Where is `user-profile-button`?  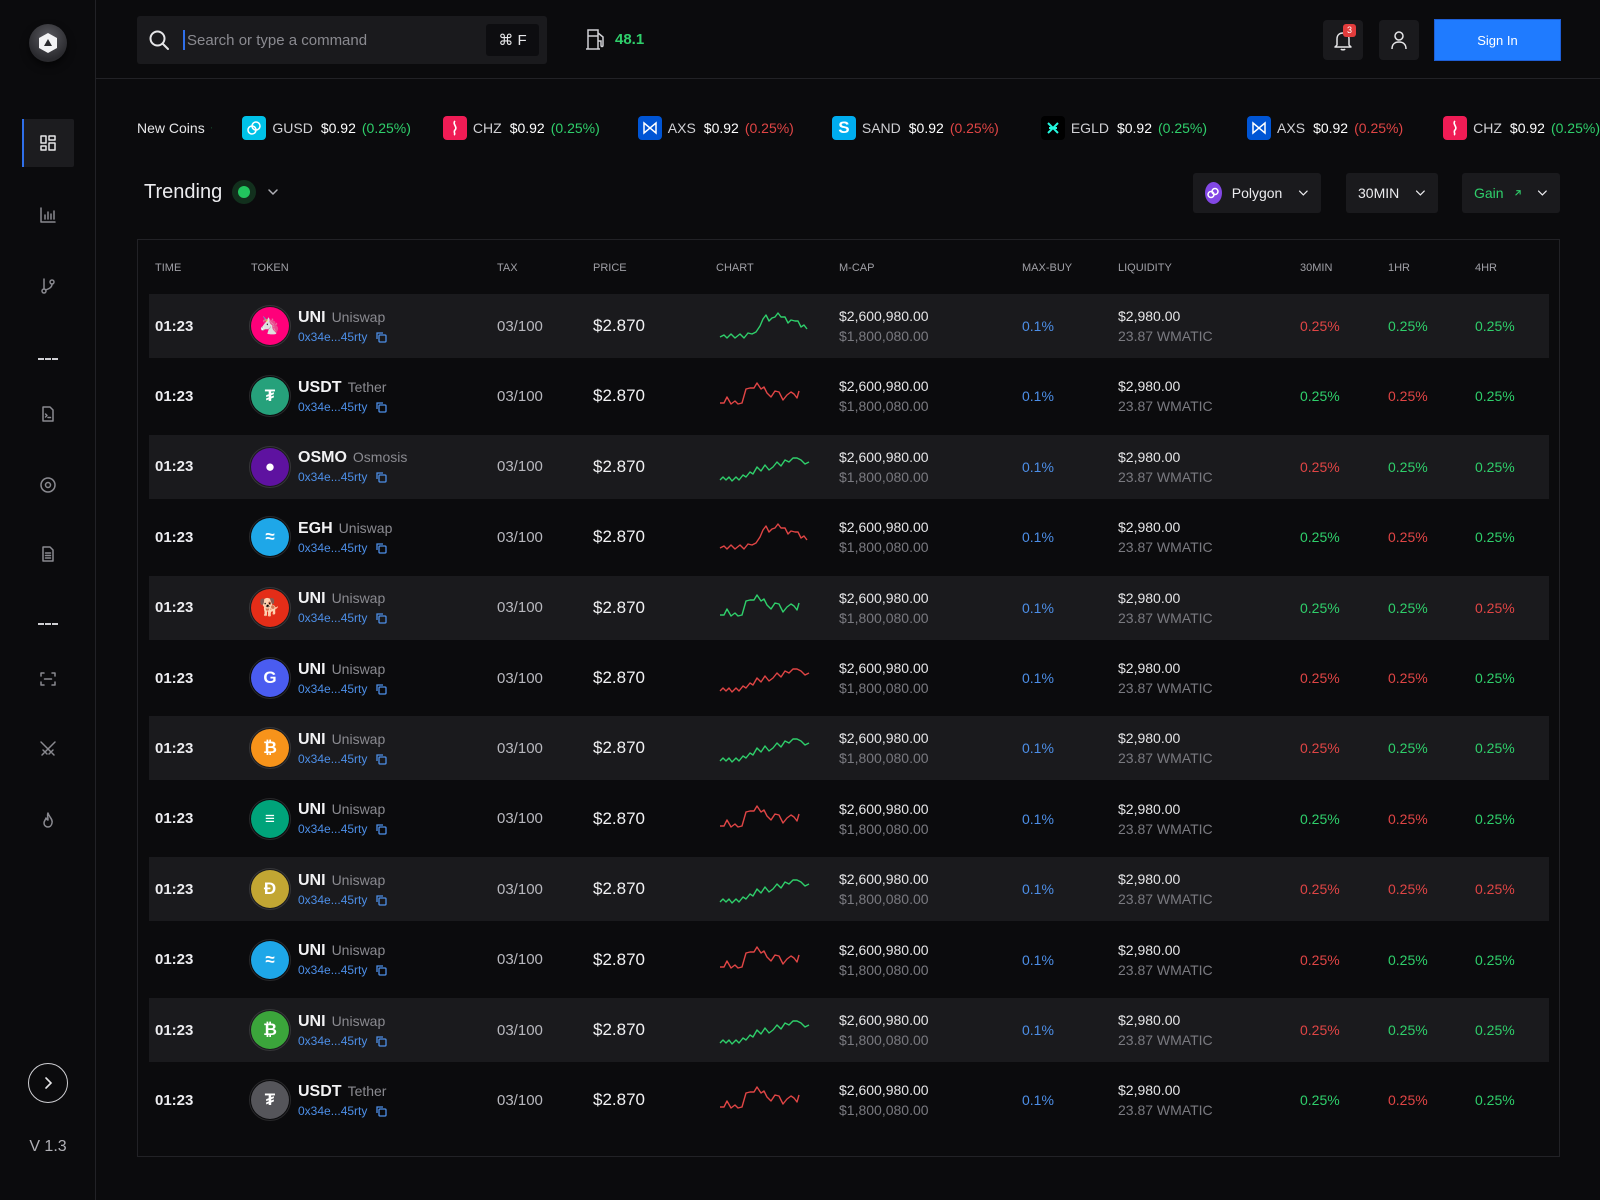
user-profile-button is located at coordinates (1399, 40).